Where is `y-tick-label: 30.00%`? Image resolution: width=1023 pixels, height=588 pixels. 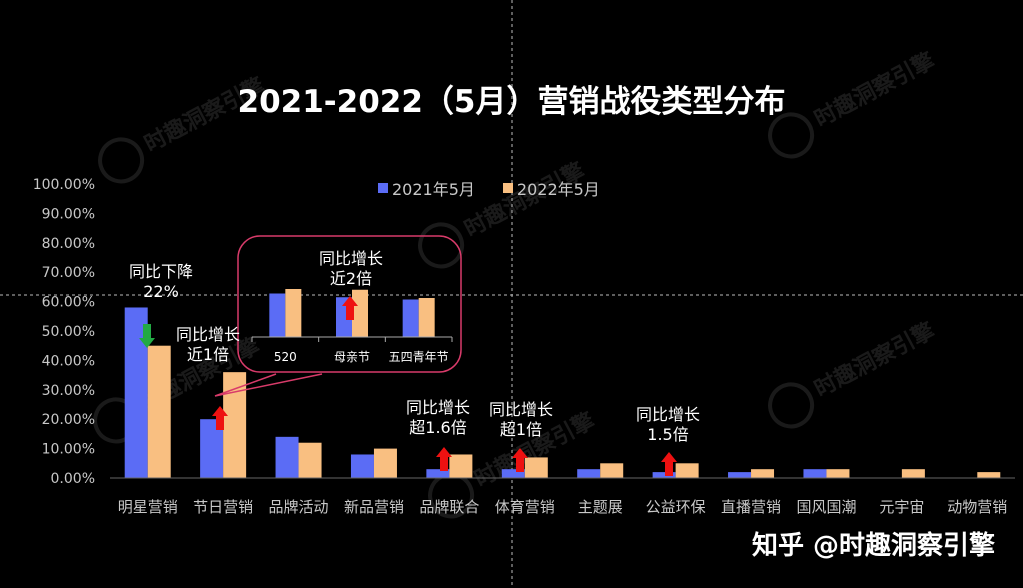
y-tick-label: 30.00% is located at coordinates (68, 391).